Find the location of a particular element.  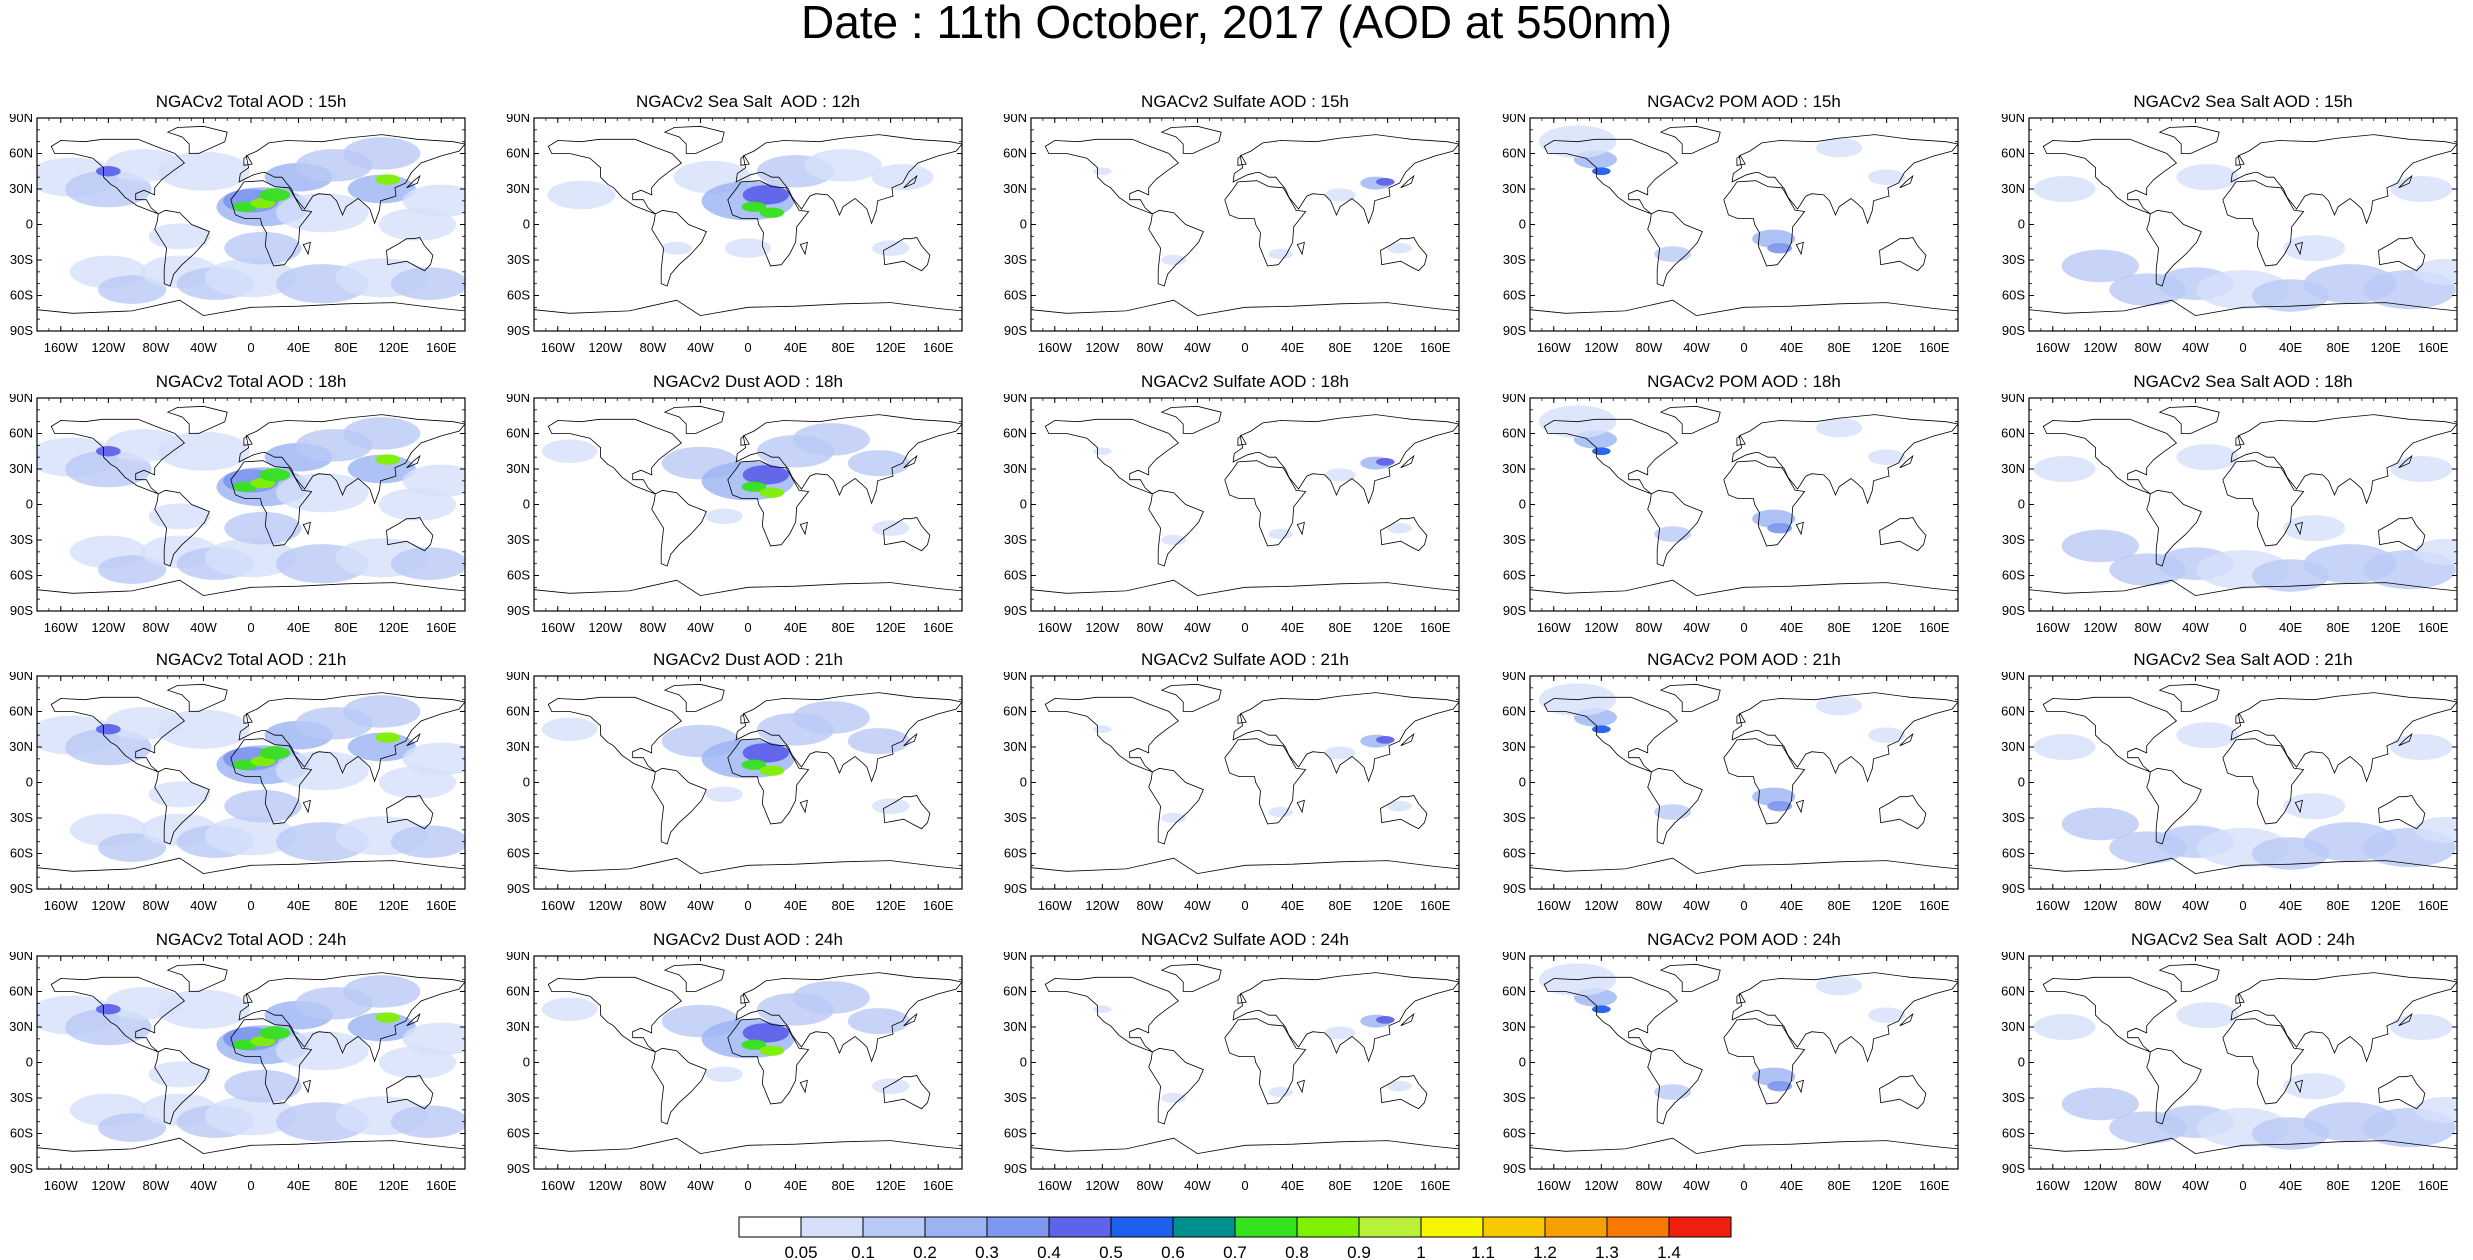

lon-tick-label: 160W is located at coordinates (2053, 1185).